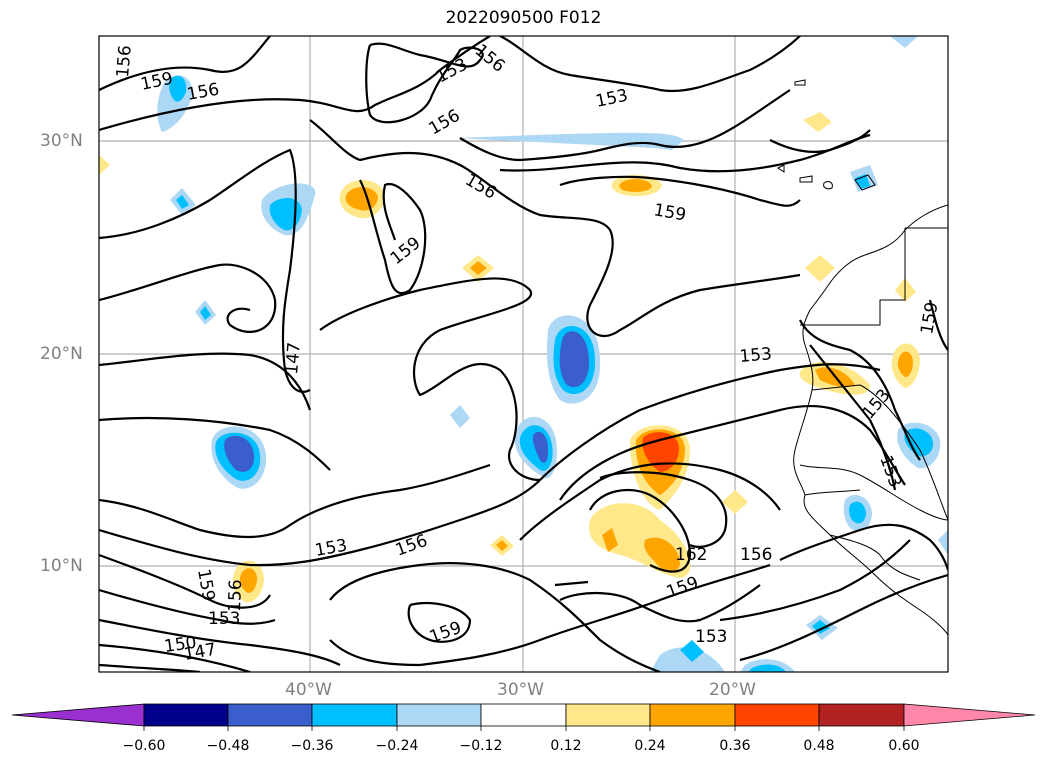 This screenshot has width=1047, height=765. What do you see at coordinates (61, 354) in the screenshot?
I see `lat-label: 20°N` at bounding box center [61, 354].